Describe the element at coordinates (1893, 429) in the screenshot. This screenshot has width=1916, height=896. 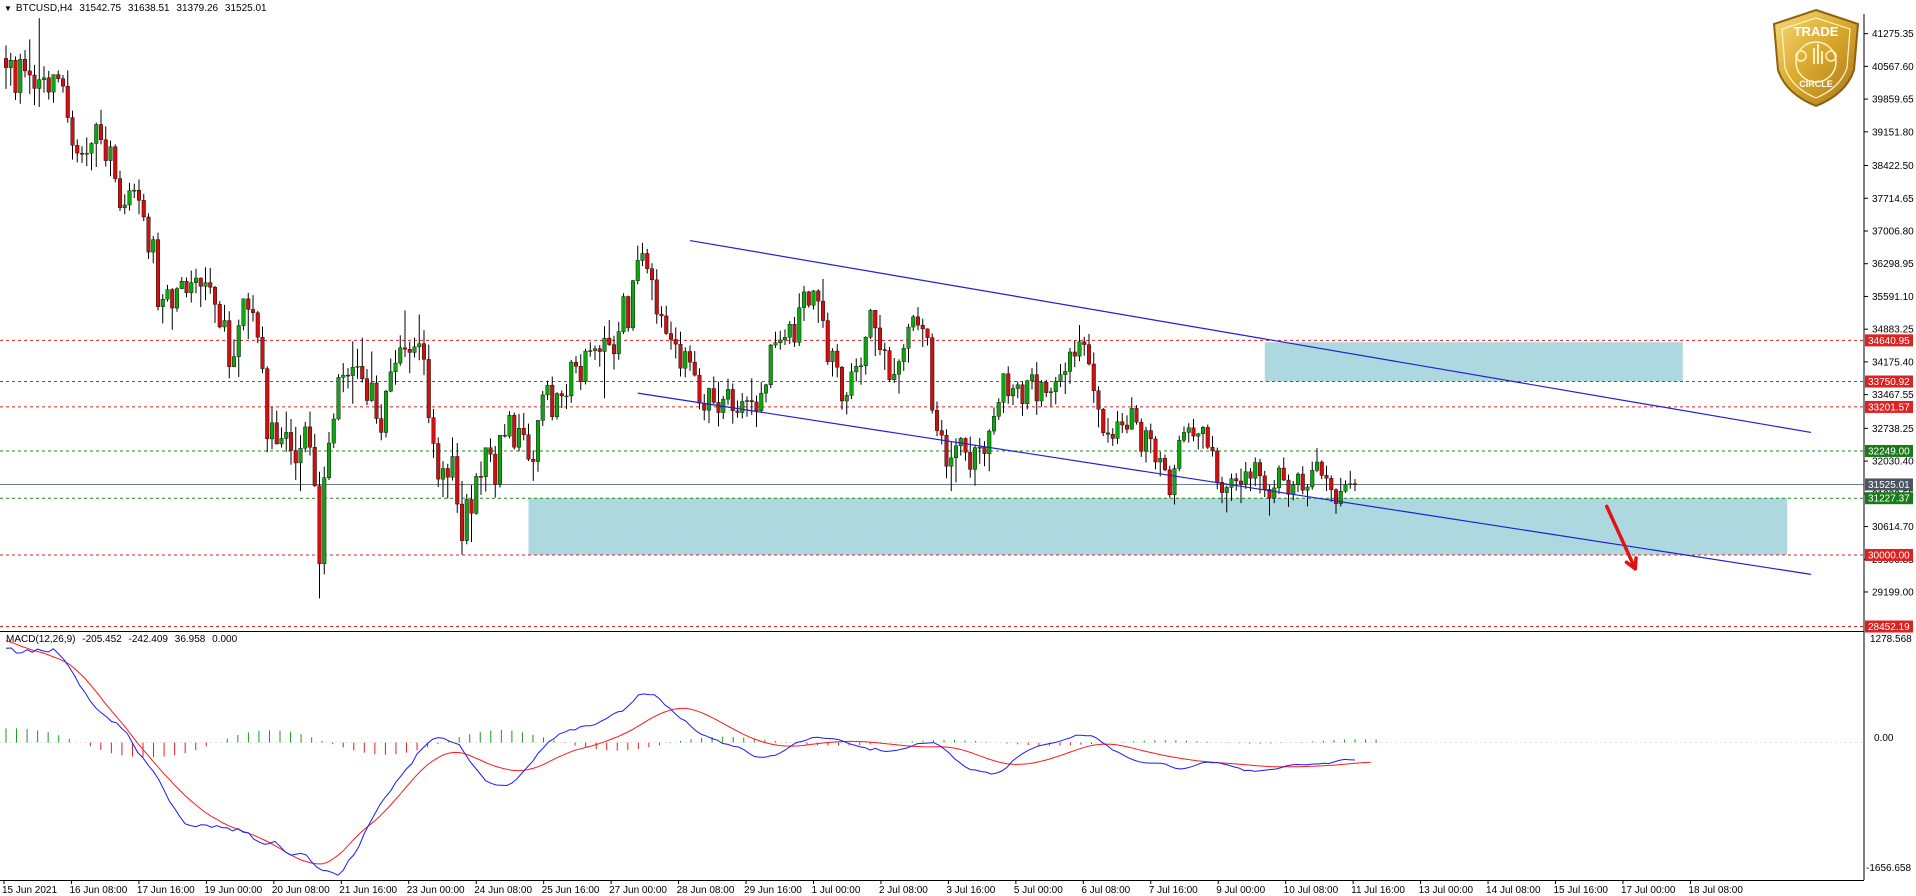
I see `price-tick-label: 32738.25` at that location.